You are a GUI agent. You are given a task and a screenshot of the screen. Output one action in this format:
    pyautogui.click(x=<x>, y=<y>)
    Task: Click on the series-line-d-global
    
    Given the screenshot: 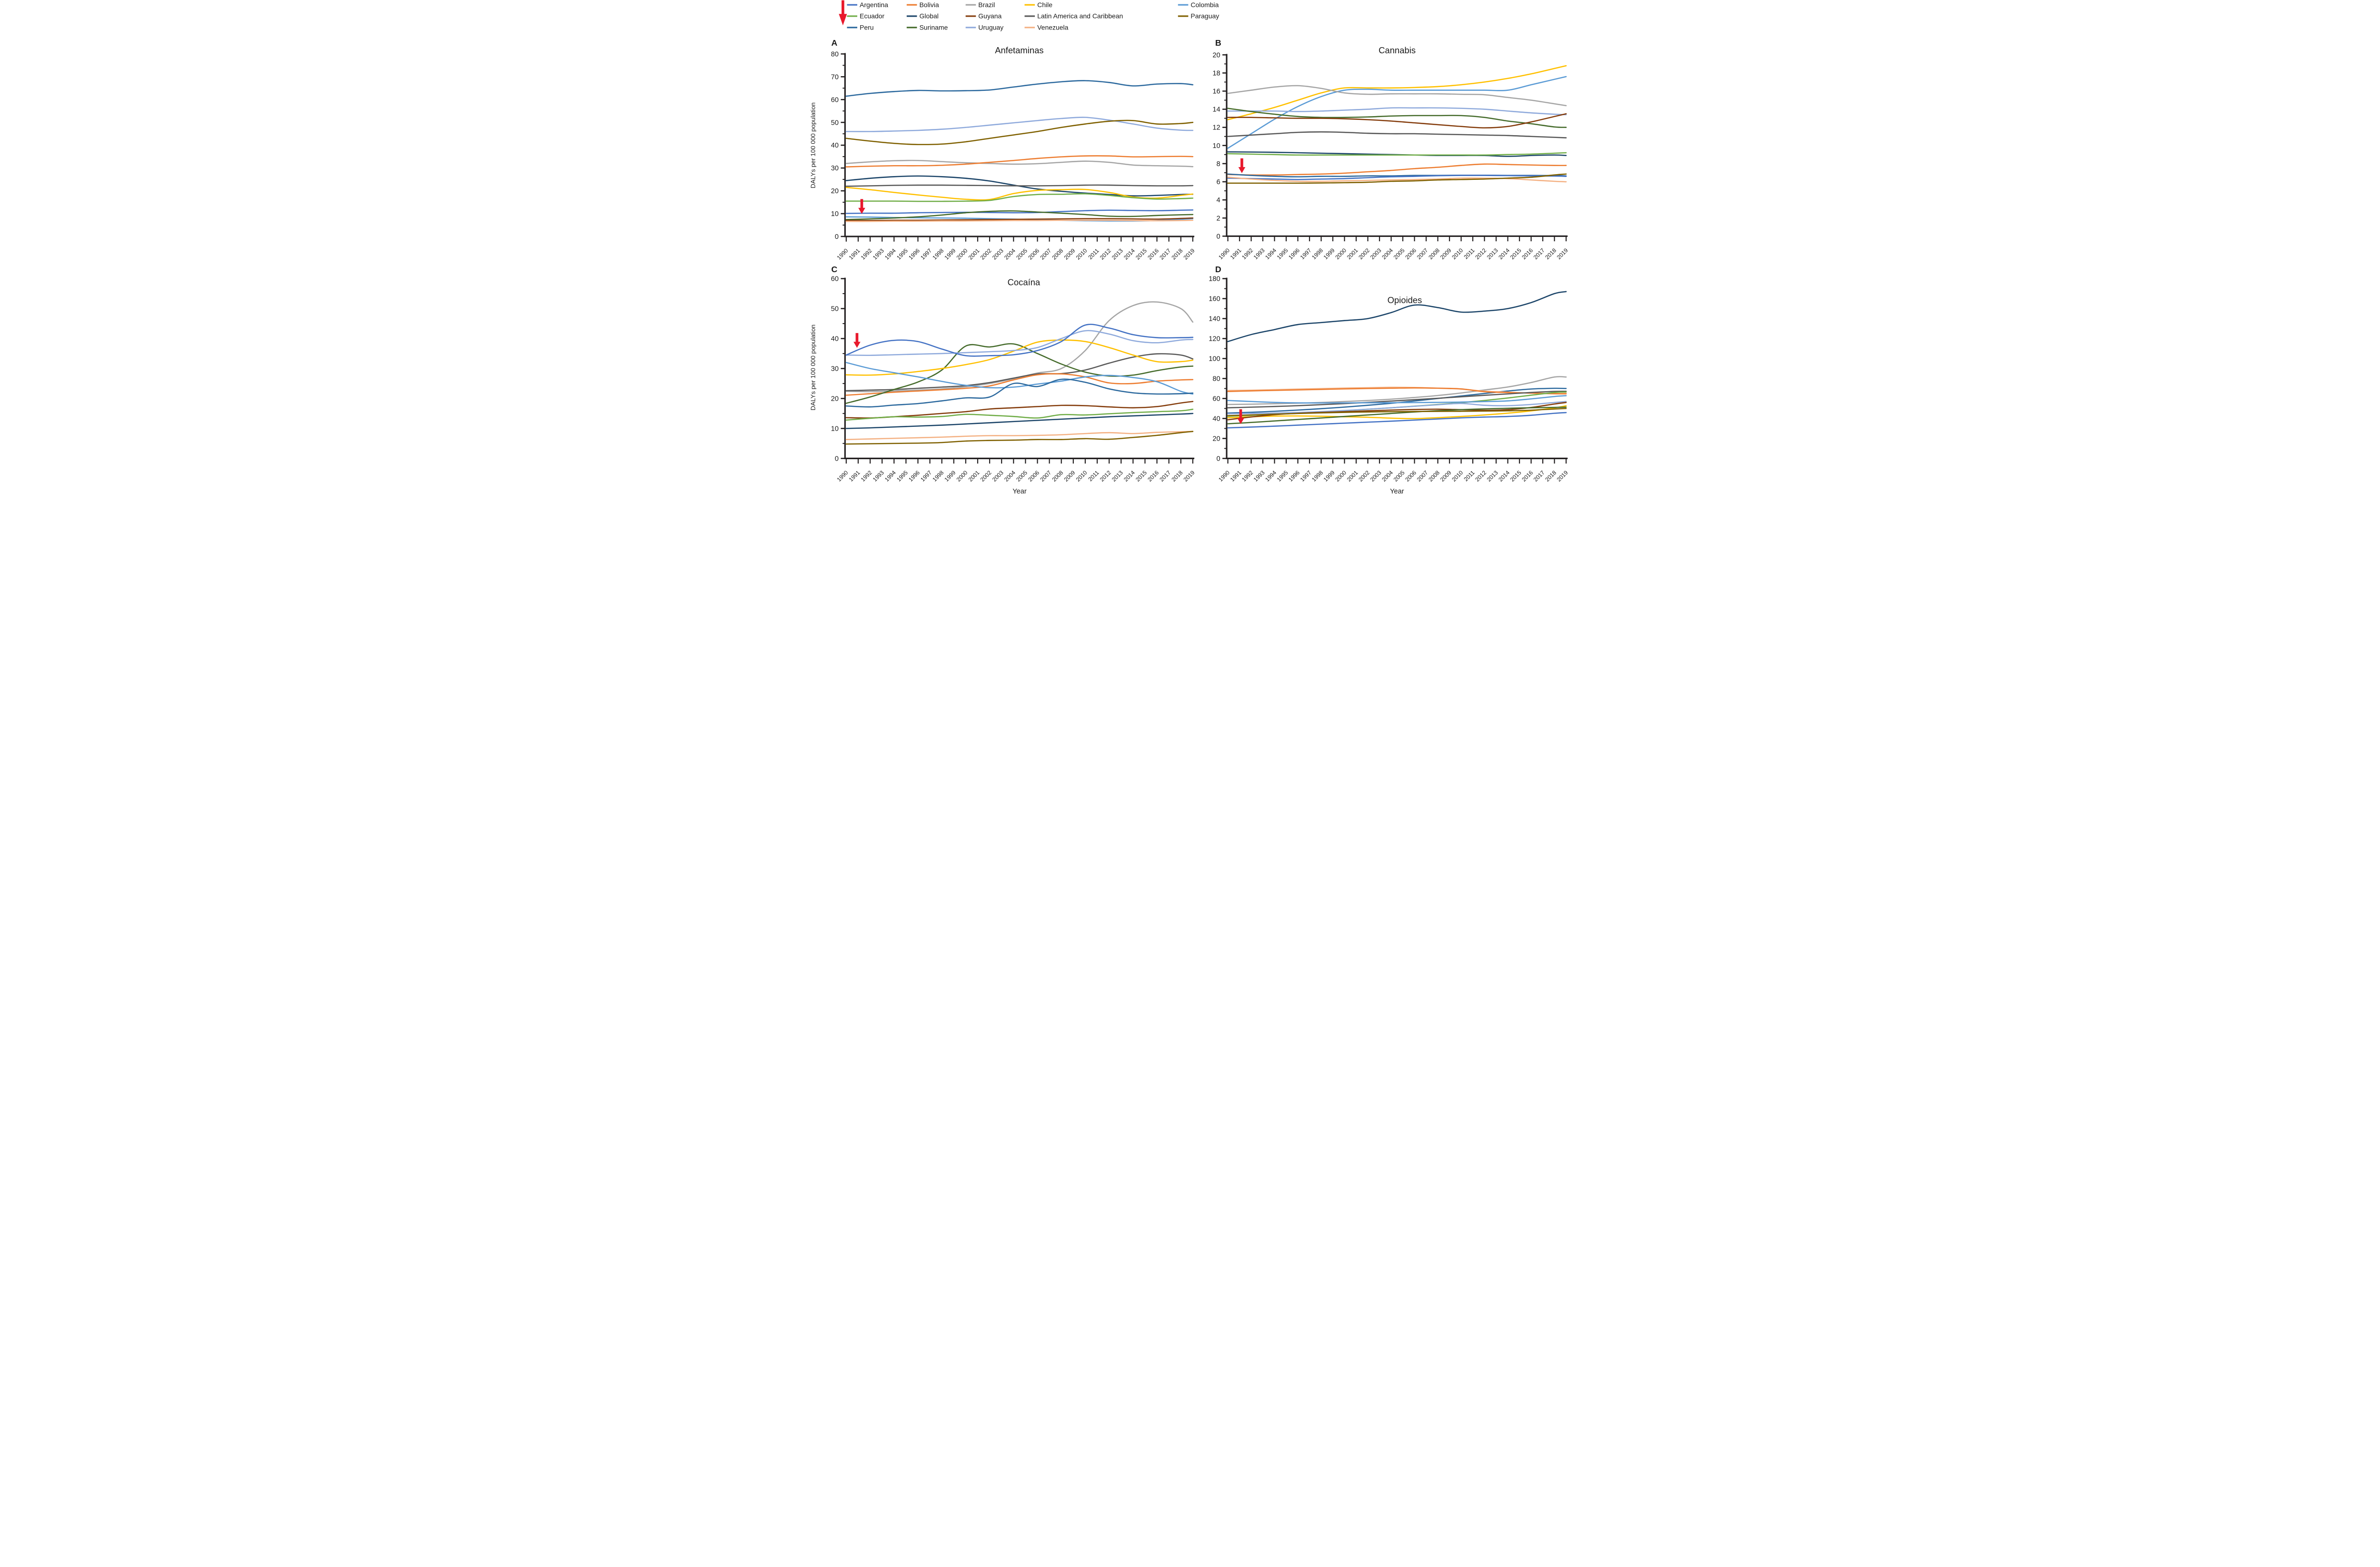 What is the action you would take?
    pyautogui.click(x=1397, y=317)
    